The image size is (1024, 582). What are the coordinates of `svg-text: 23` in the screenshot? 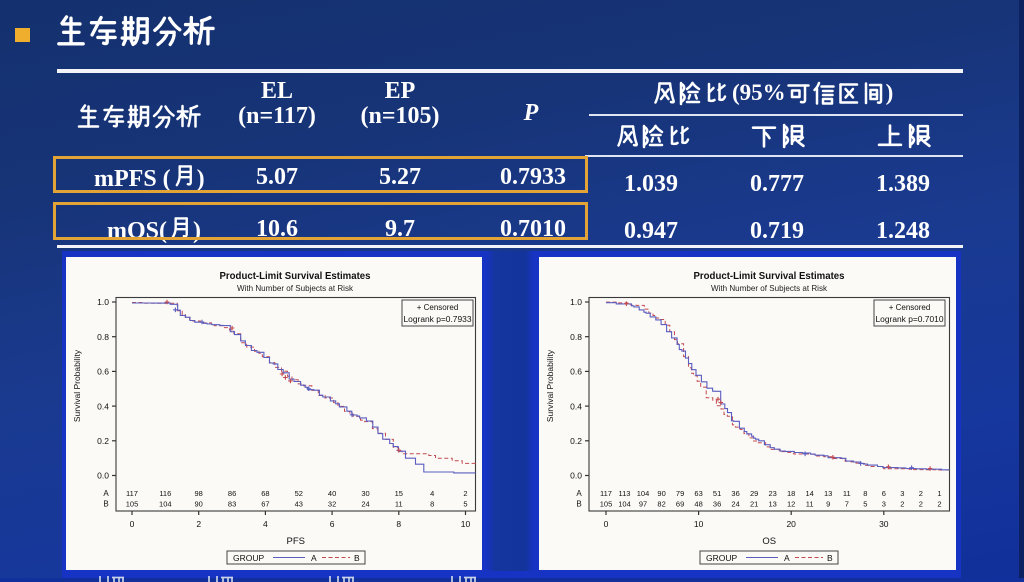 It's located at (773, 493).